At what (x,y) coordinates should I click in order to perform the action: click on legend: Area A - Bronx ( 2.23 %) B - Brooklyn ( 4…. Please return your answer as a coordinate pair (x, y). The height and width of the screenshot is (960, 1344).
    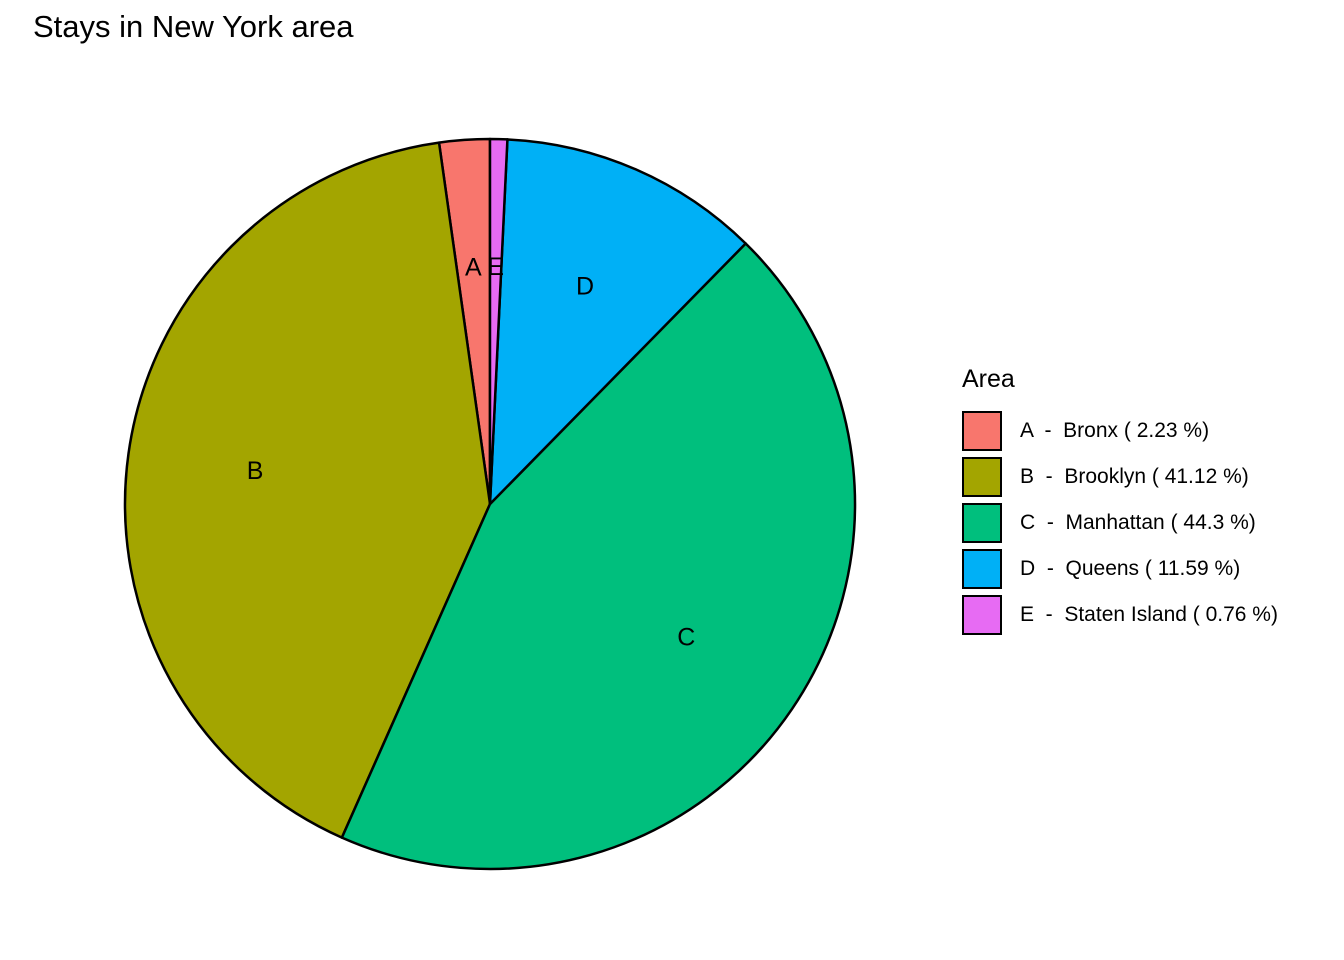
    Looking at the image, I should click on (1120, 501).